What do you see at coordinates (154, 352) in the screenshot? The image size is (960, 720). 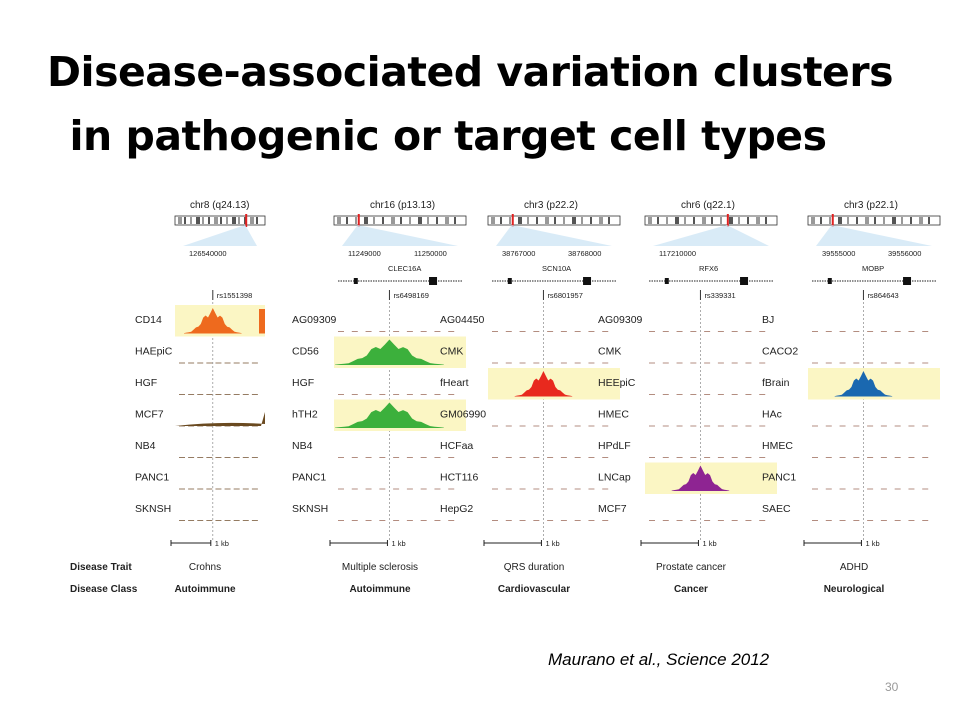 I see `cell-type-label: HAEpiC` at bounding box center [154, 352].